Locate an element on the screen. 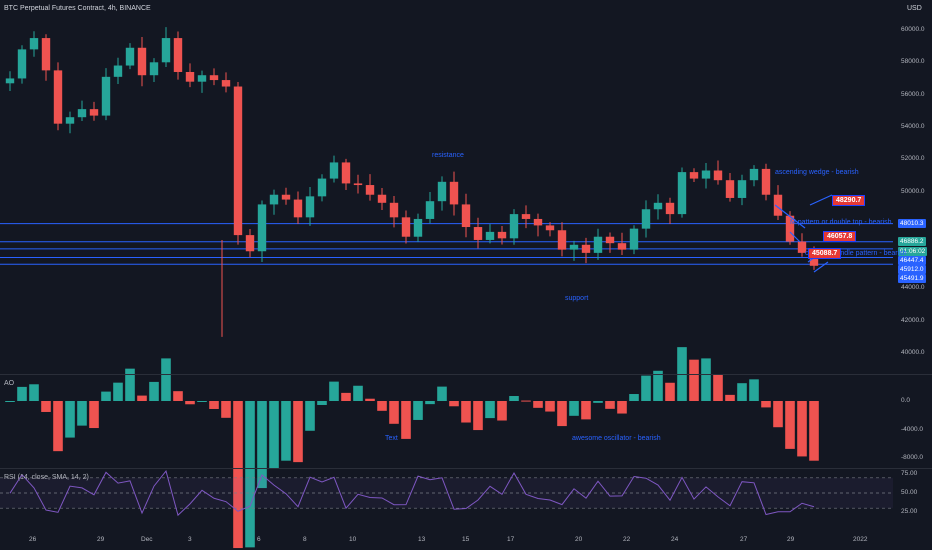 The width and height of the screenshot is (932, 550). annotation-arrow is located at coordinates (821, 200).